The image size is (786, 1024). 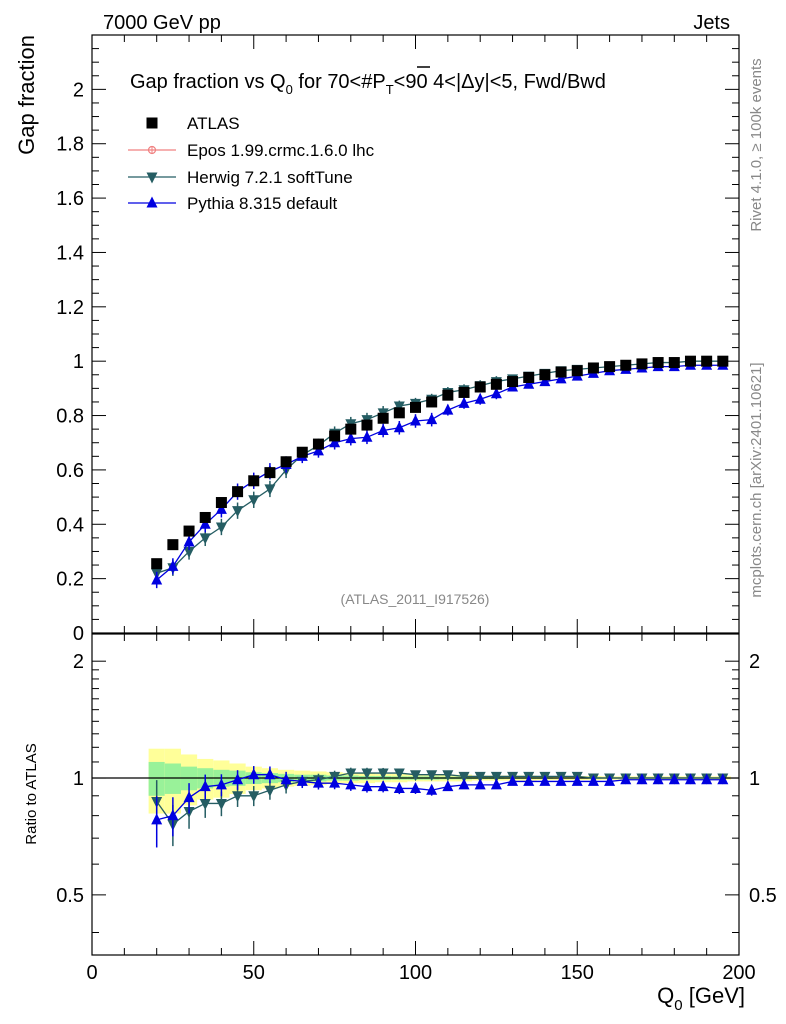 I want to click on legend-label: Pythia 8.315 default, so click(x=262, y=203).